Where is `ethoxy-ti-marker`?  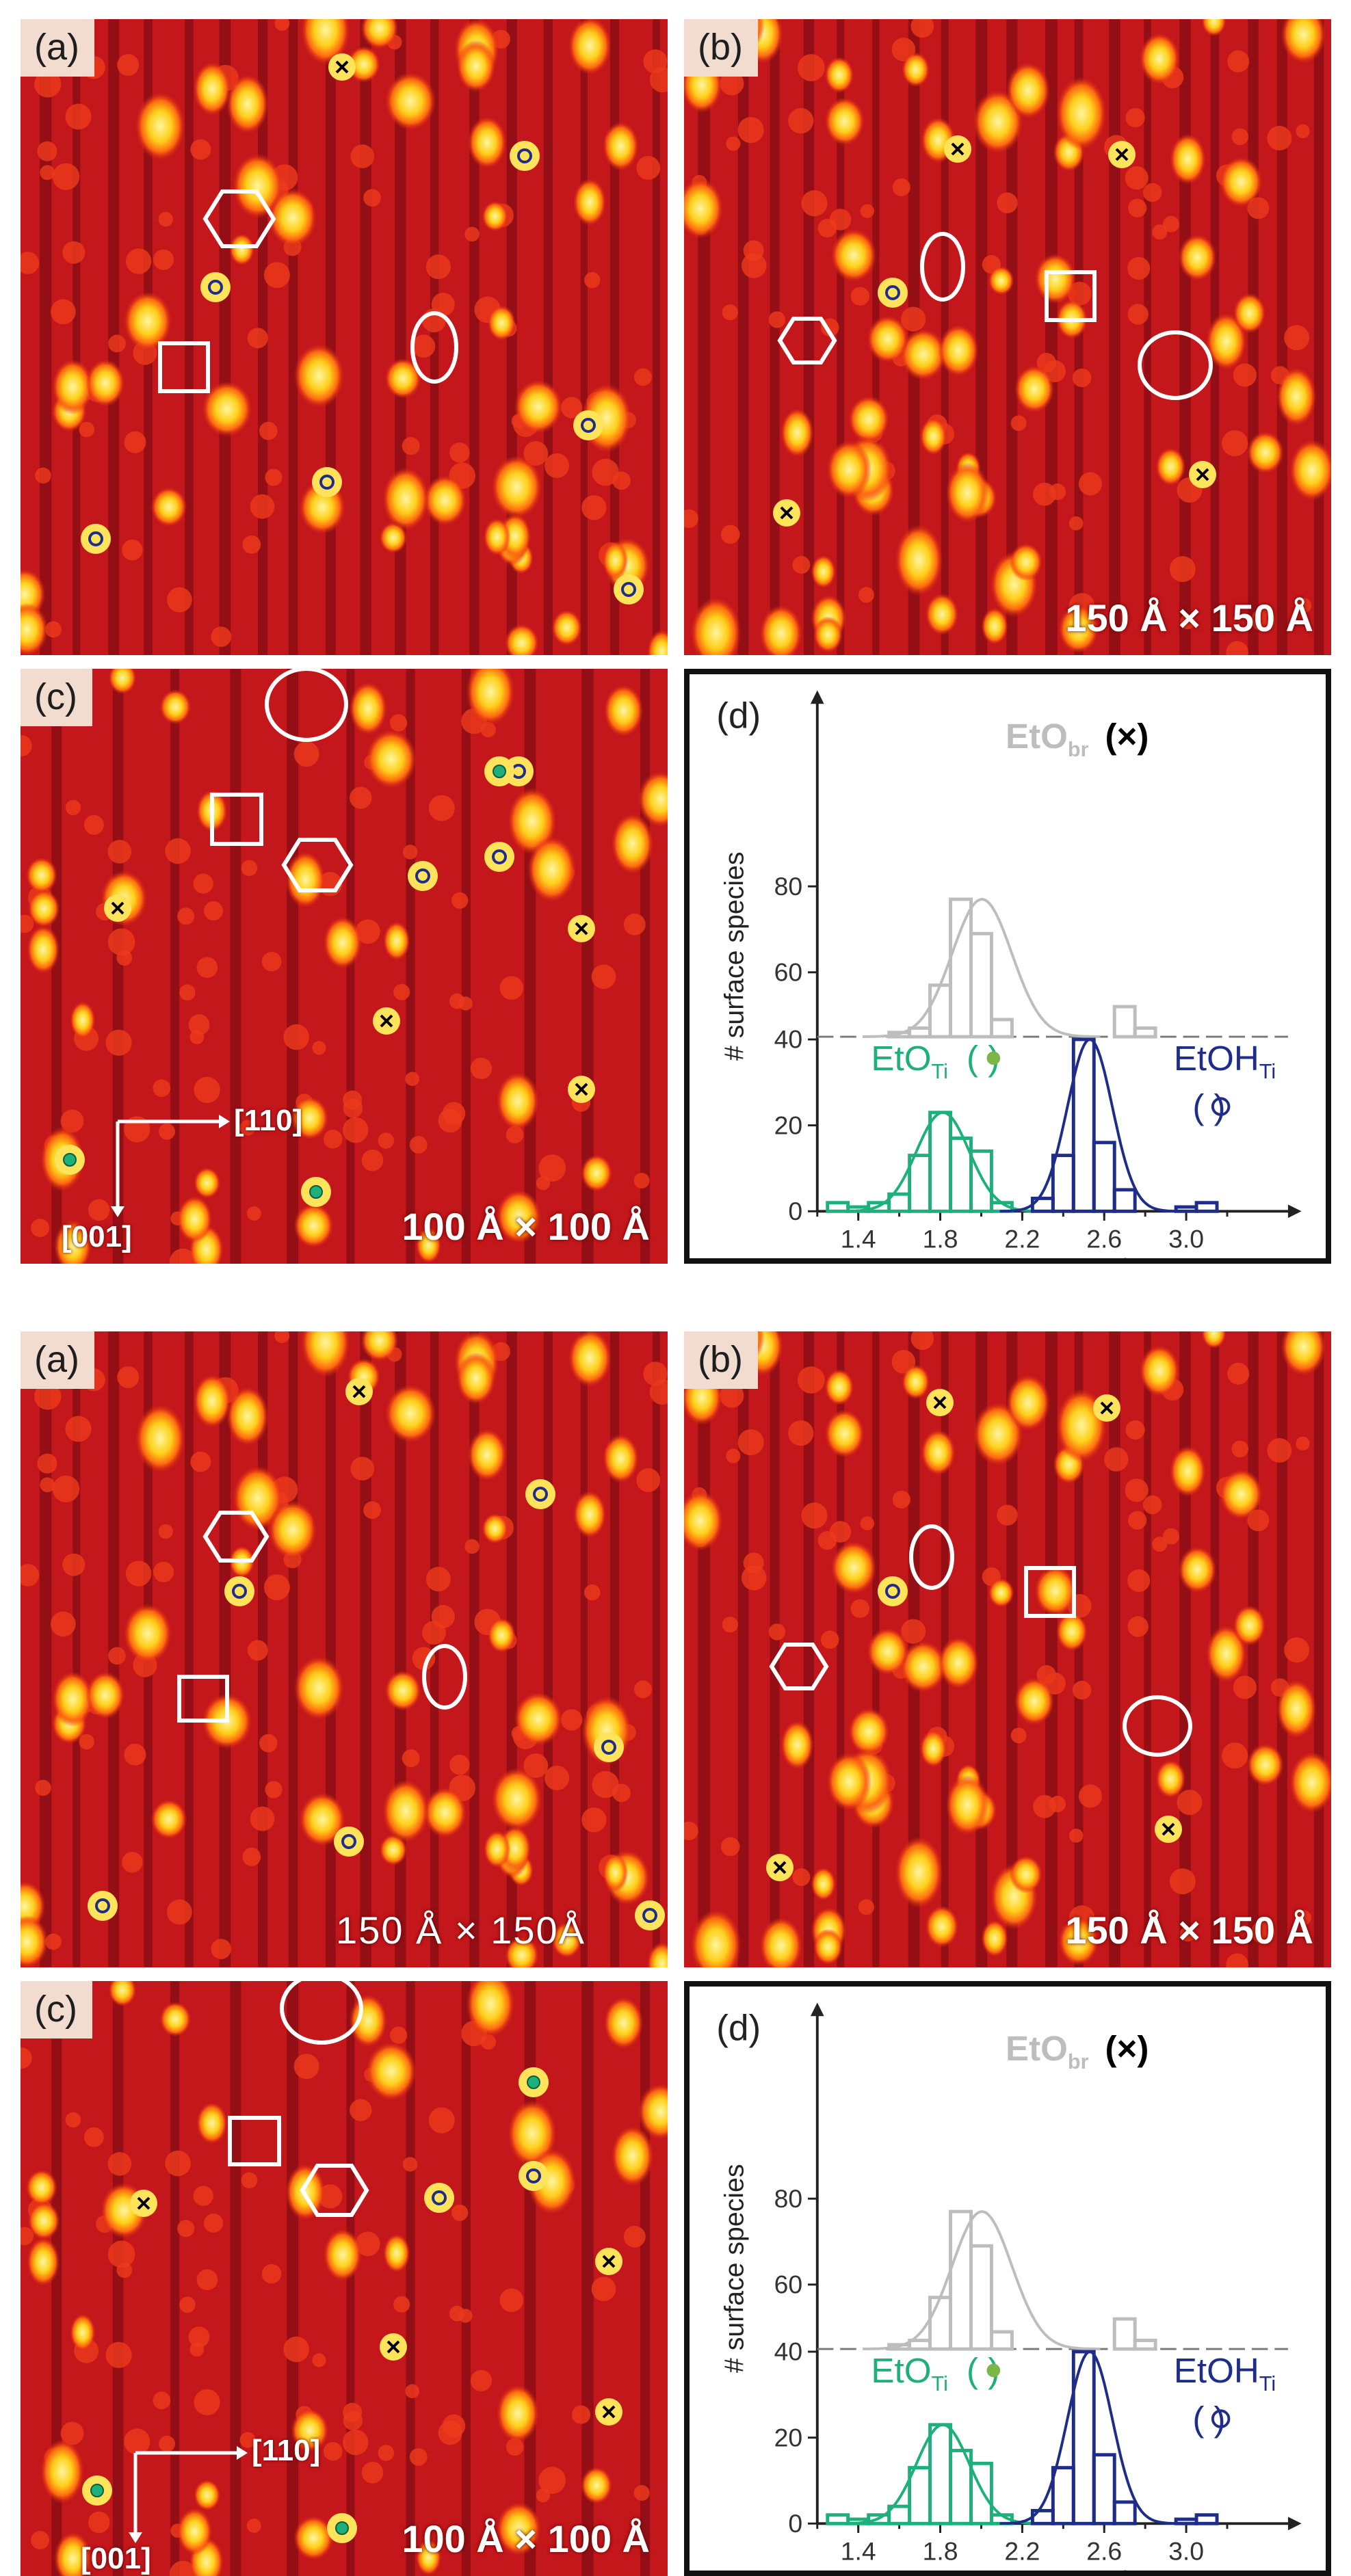
ethoxy-ti-marker is located at coordinates (316, 1192).